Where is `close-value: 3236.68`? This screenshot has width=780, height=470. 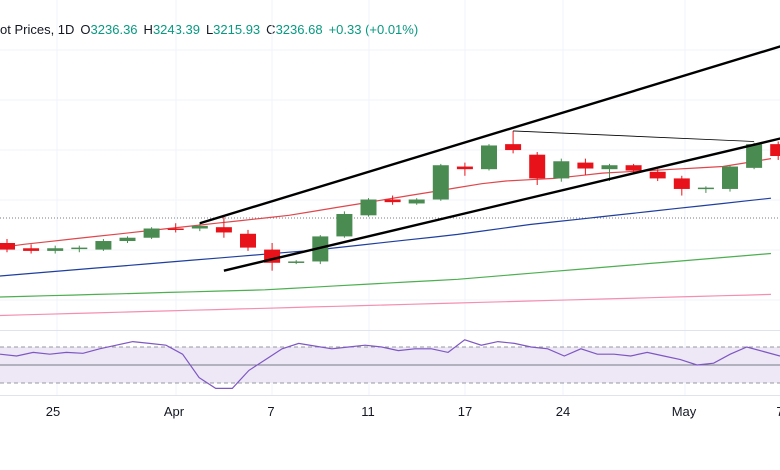 close-value: 3236.68 is located at coordinates (299, 29).